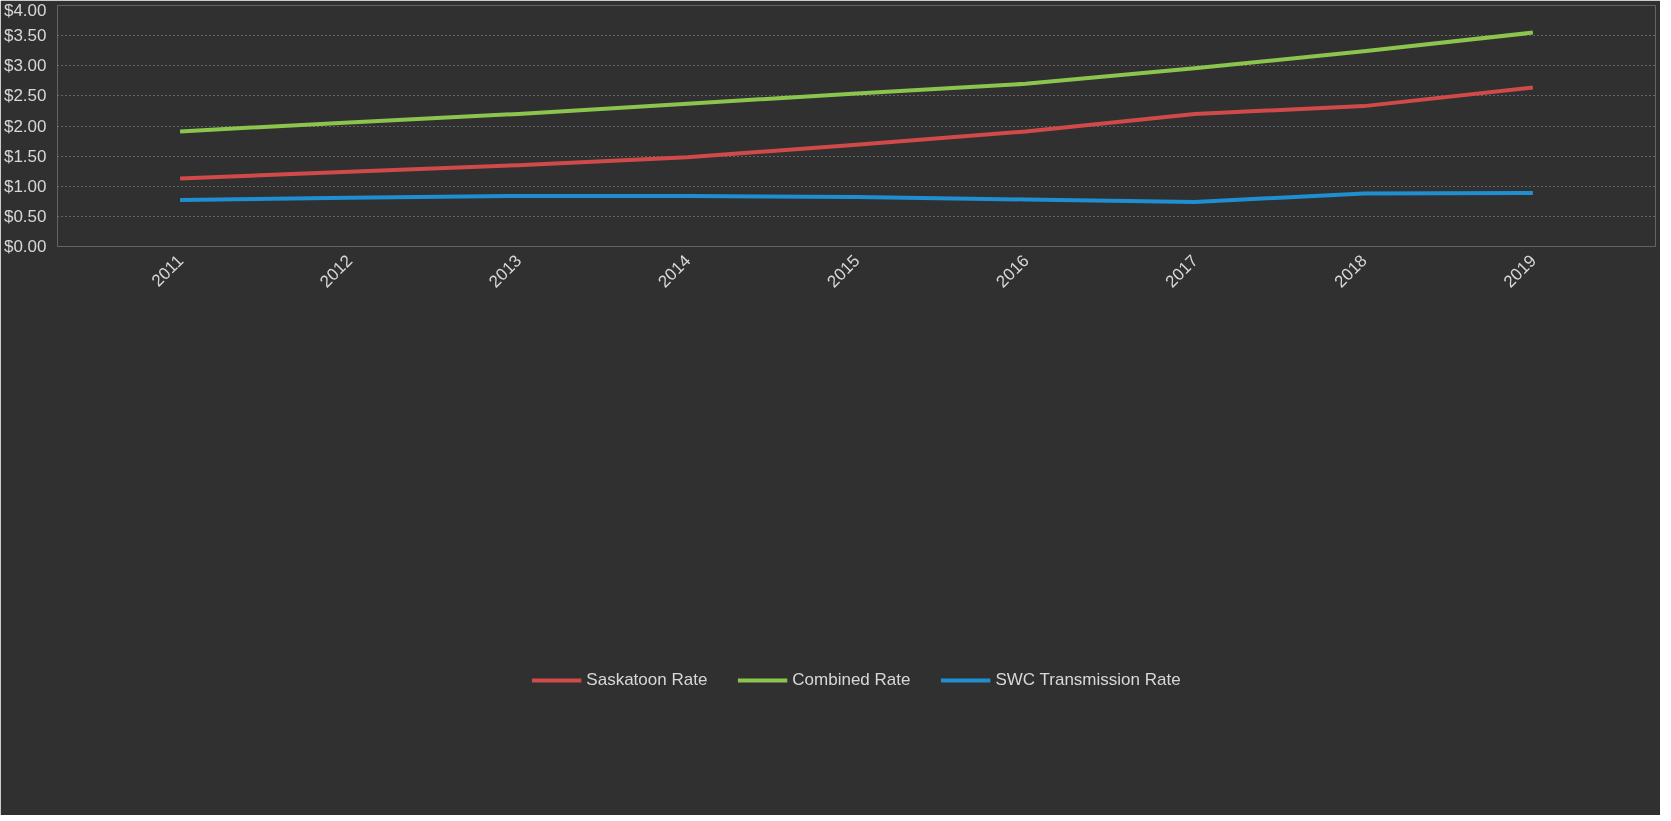  Describe the element at coordinates (851, 680) in the screenshot. I see `legend-label: Combined Rate` at that location.